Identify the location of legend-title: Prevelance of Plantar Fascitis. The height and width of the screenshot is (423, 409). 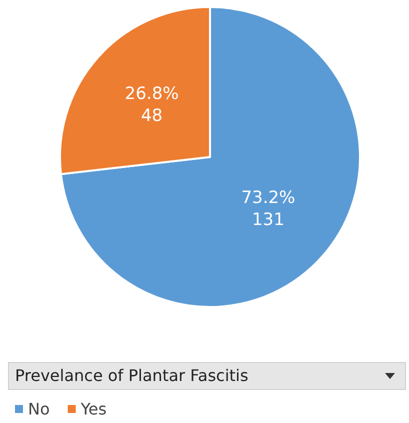
(131, 375).